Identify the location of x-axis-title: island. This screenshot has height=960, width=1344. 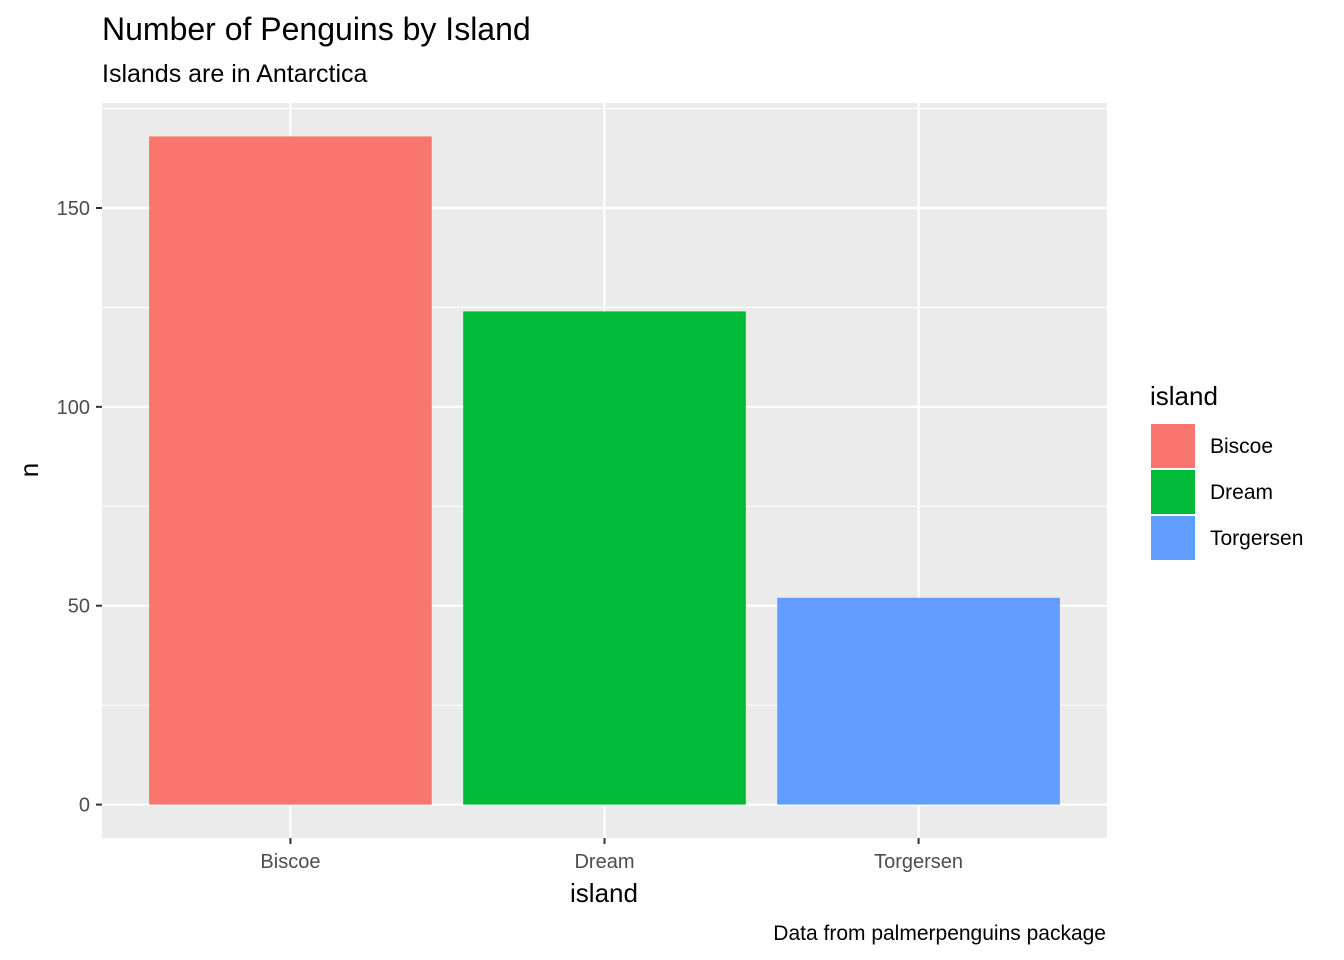
(604, 893).